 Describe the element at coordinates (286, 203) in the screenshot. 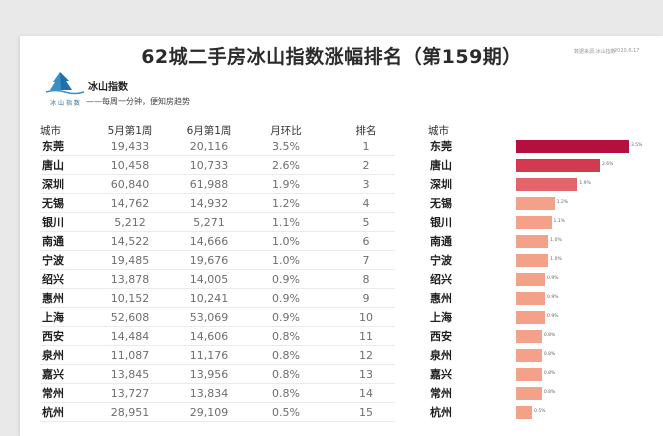

I see `row-mom: 1.2%` at that location.